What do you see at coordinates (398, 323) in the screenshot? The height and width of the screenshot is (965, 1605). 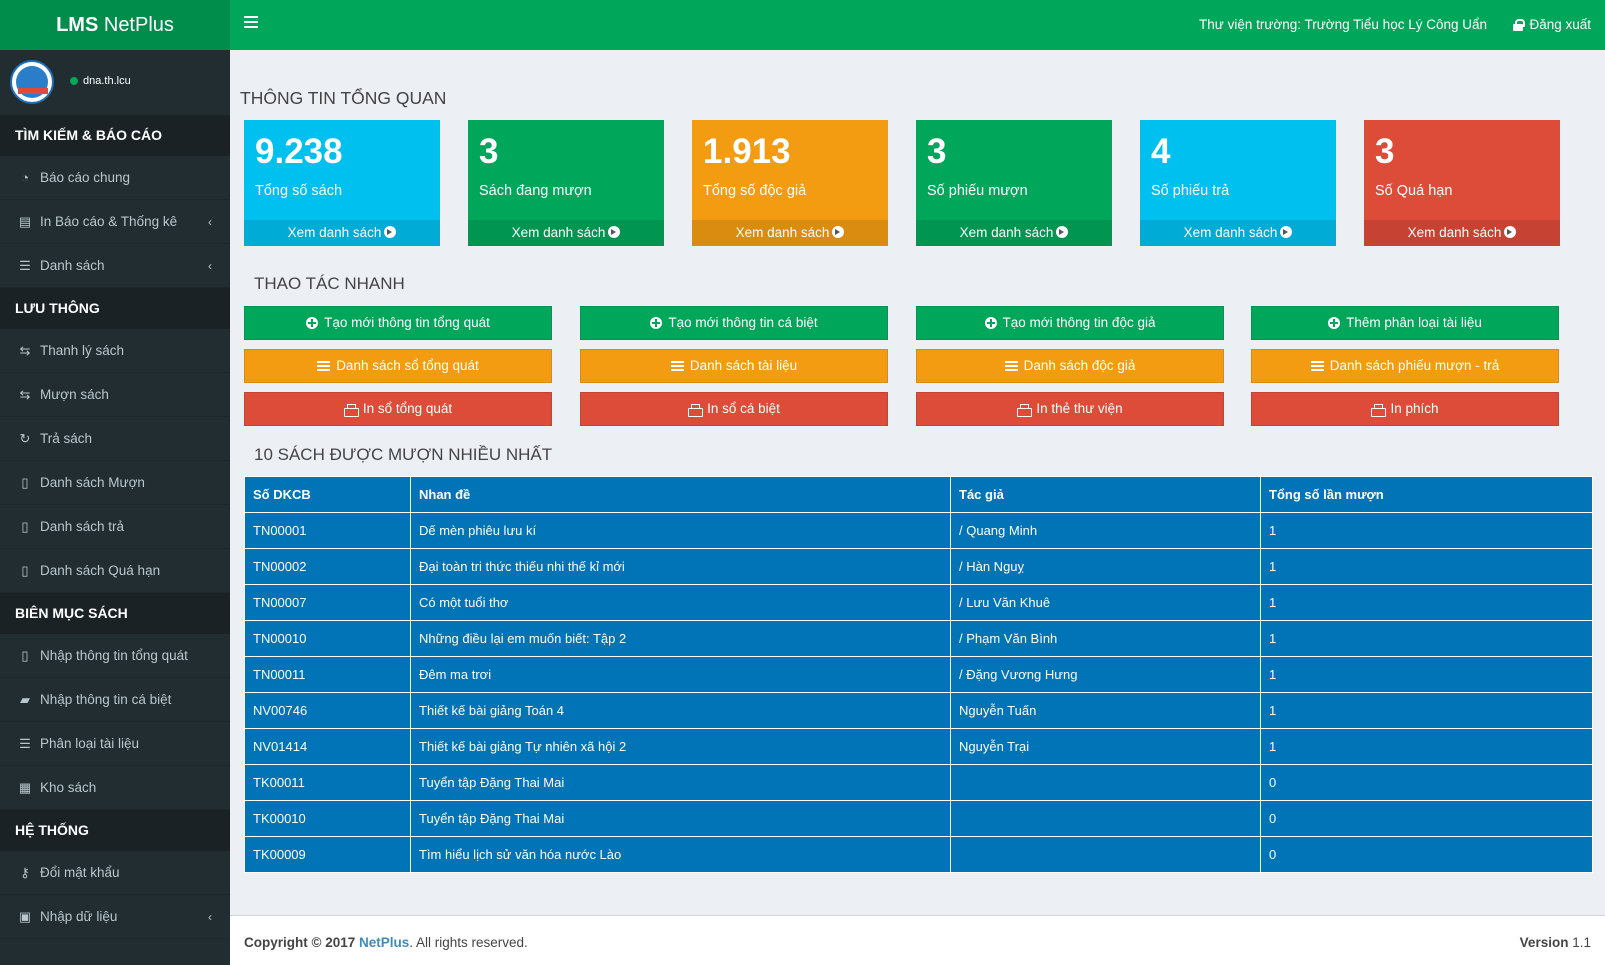 I see `create-general-info-button: Tạo mới thông tin tổng quát` at bounding box center [398, 323].